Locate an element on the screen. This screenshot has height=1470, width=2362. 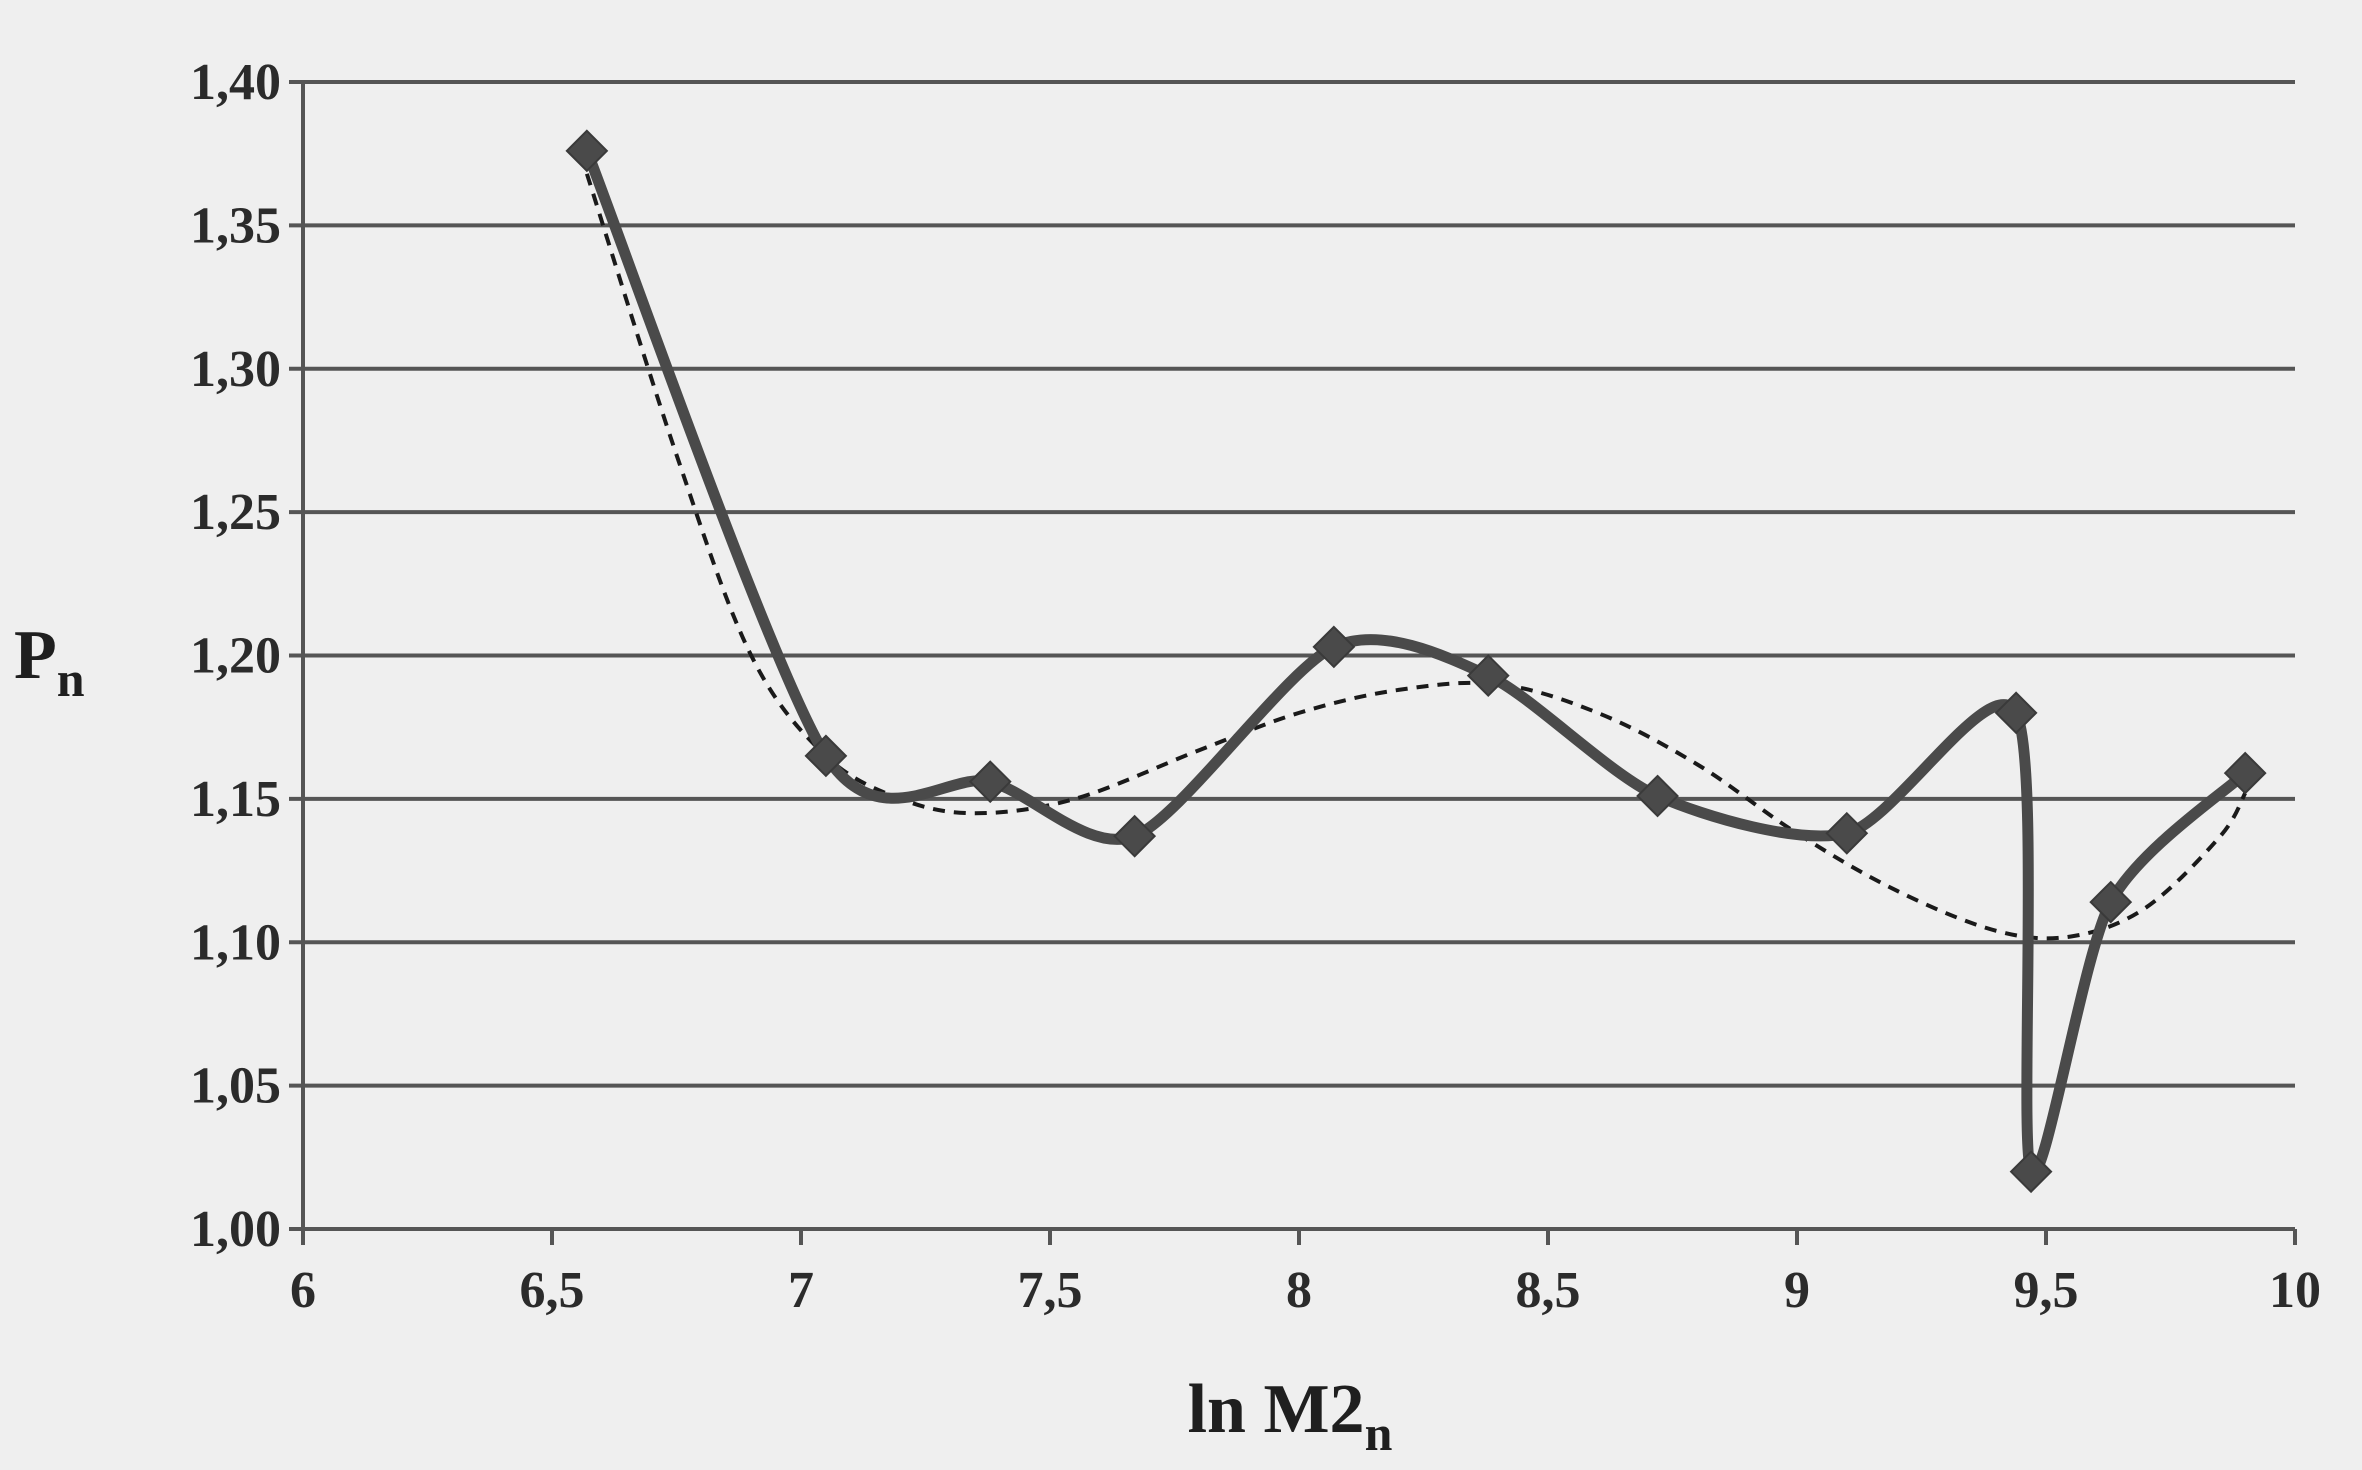
y-tick-labels: 1,00 1,05 1,10 1,15 1,20 1,25 1,30 1,35 1,40 is located at coordinates (235, 656).